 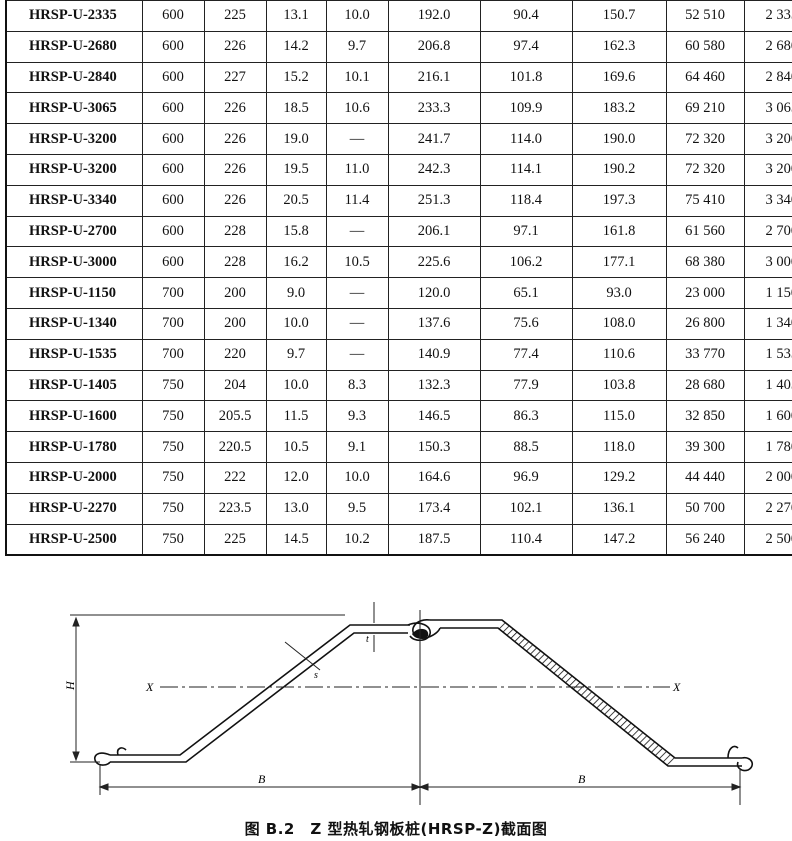 What do you see at coordinates (235, 508) in the screenshot?
I see `value-cell: 223.5` at bounding box center [235, 508].